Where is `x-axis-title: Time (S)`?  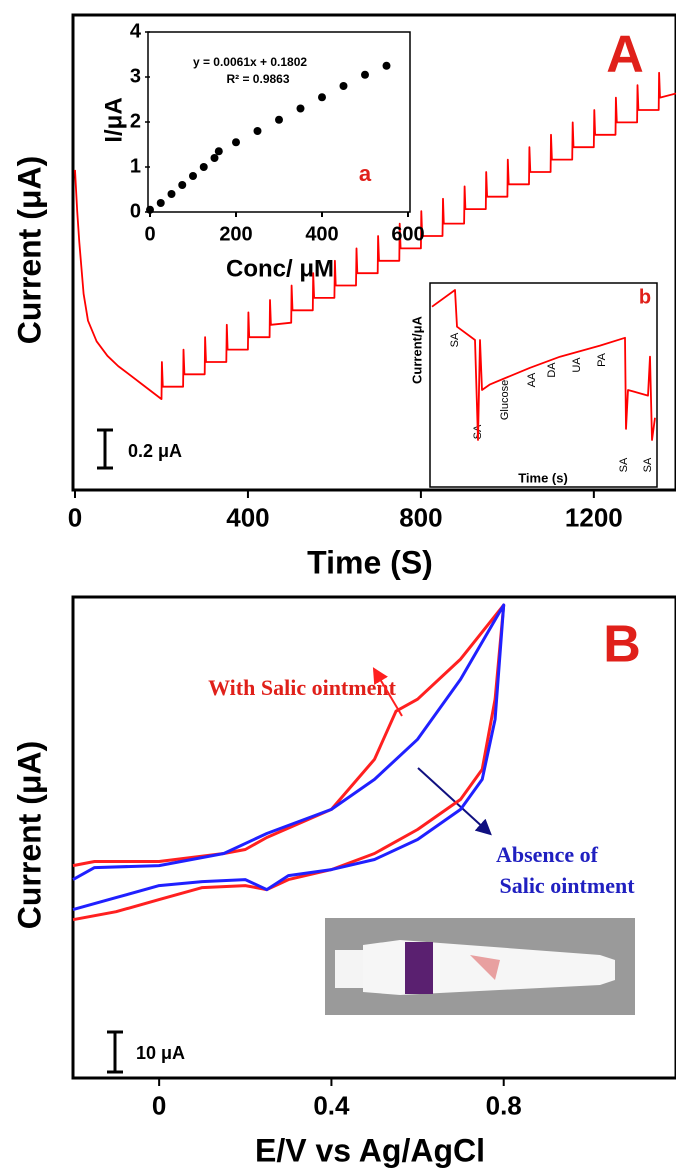 x-axis-title: Time (S) is located at coordinates (370, 562).